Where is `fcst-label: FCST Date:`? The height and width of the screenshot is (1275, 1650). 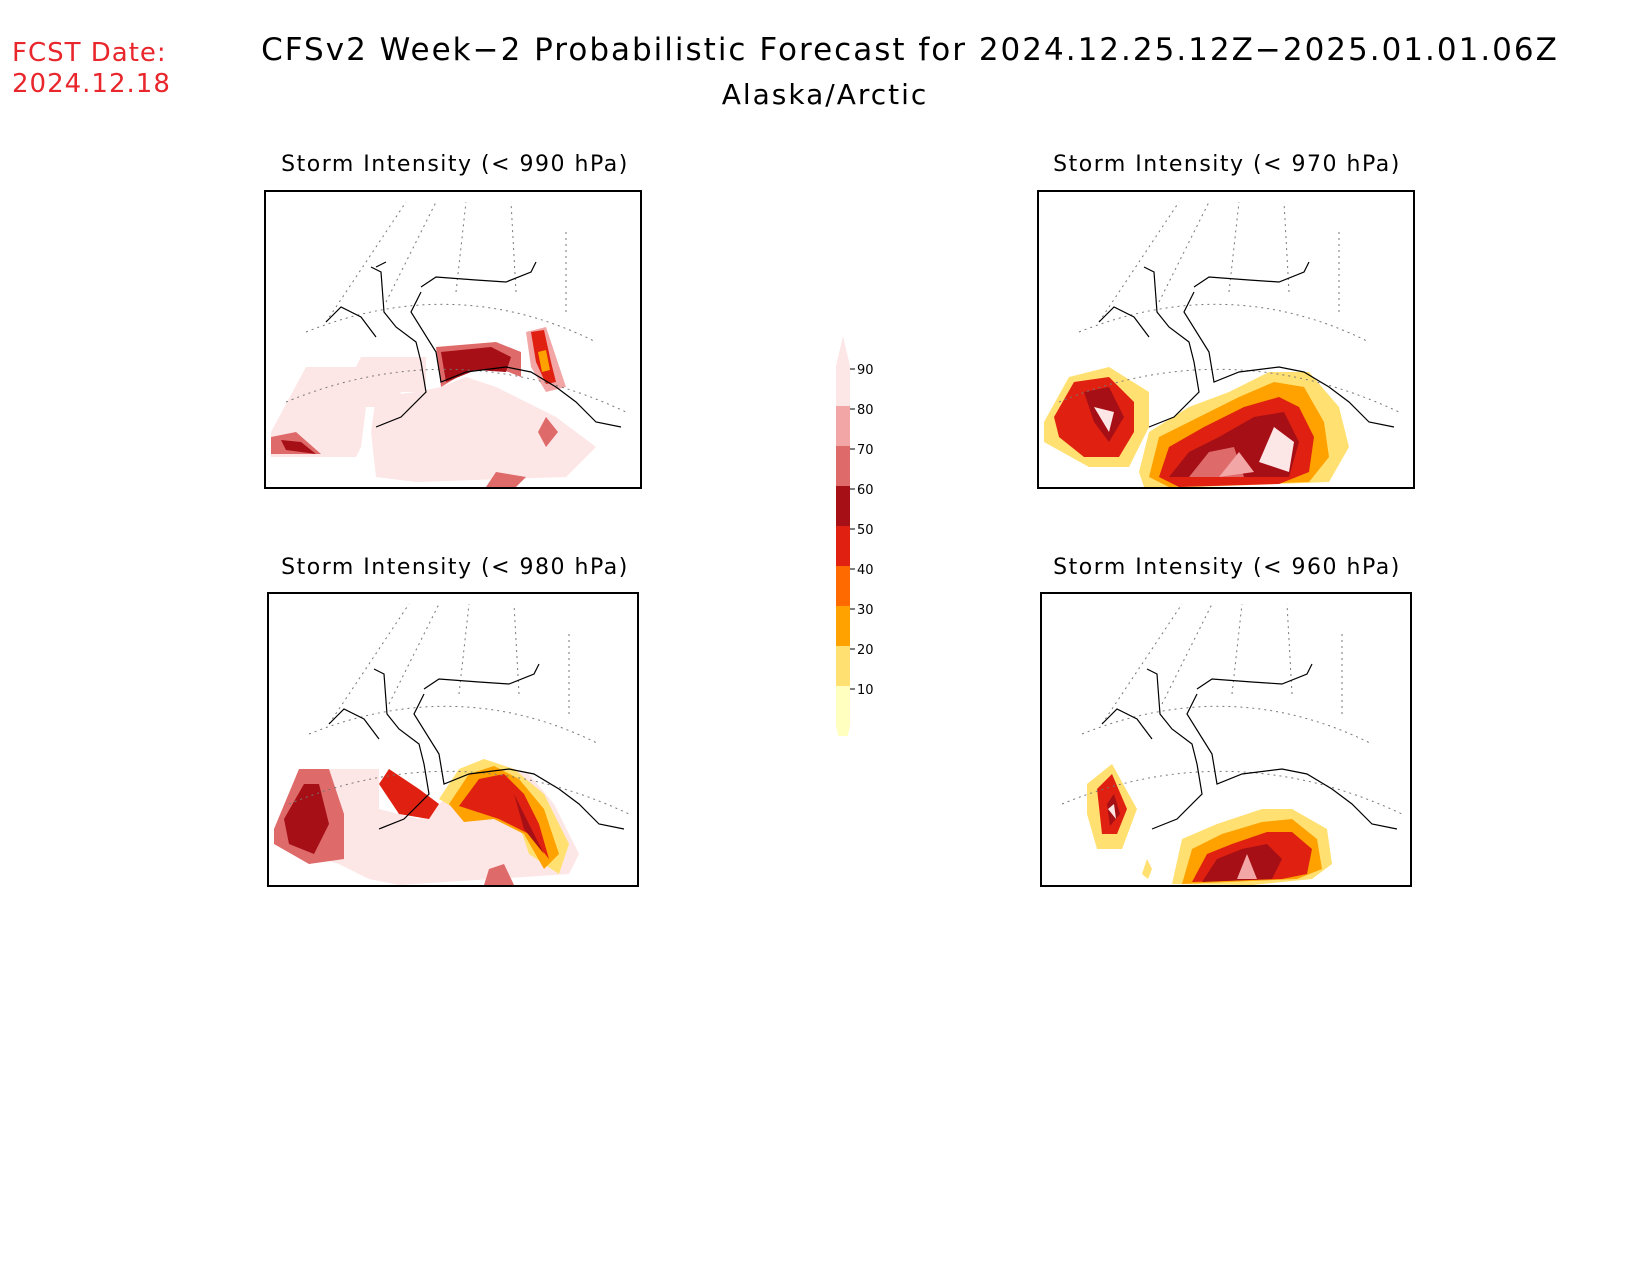
fcst-label: FCST Date: is located at coordinates (89, 53).